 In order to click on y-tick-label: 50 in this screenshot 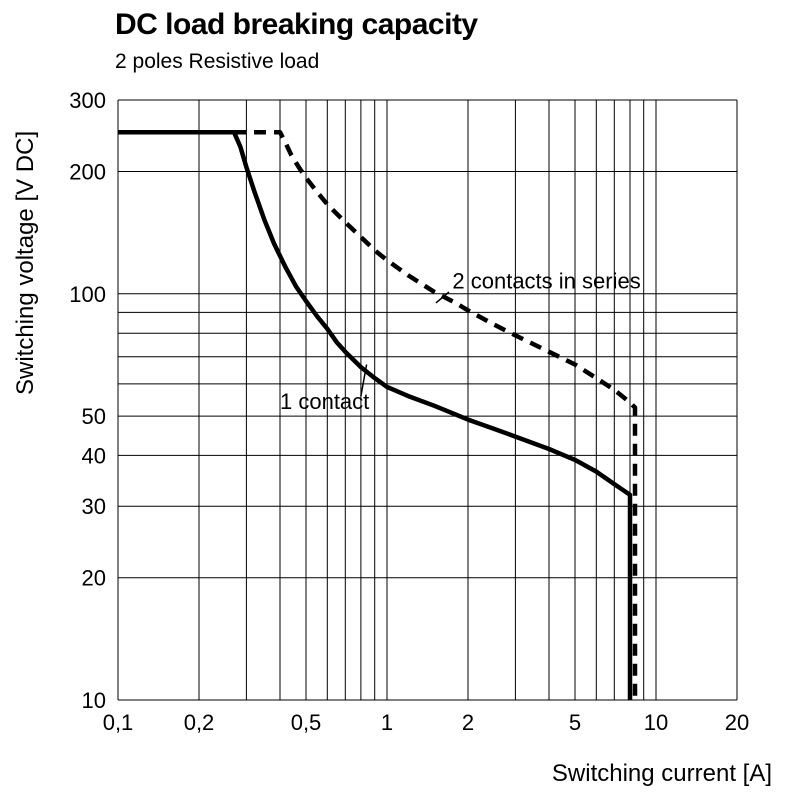, I will do `click(94, 416)`.